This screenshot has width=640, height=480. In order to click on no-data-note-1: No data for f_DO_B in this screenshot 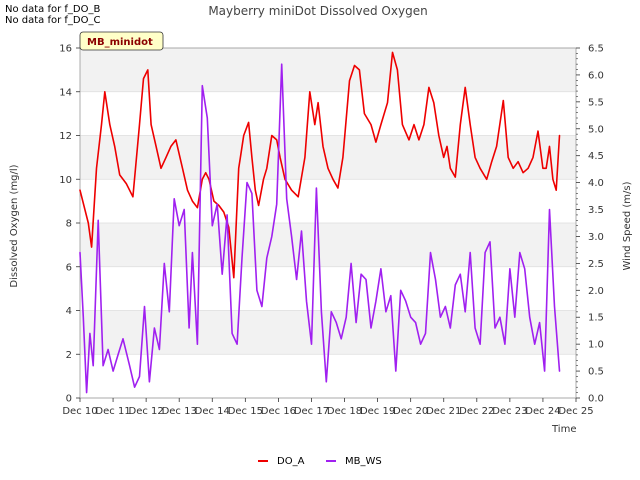, I will do `click(53, 9)`.